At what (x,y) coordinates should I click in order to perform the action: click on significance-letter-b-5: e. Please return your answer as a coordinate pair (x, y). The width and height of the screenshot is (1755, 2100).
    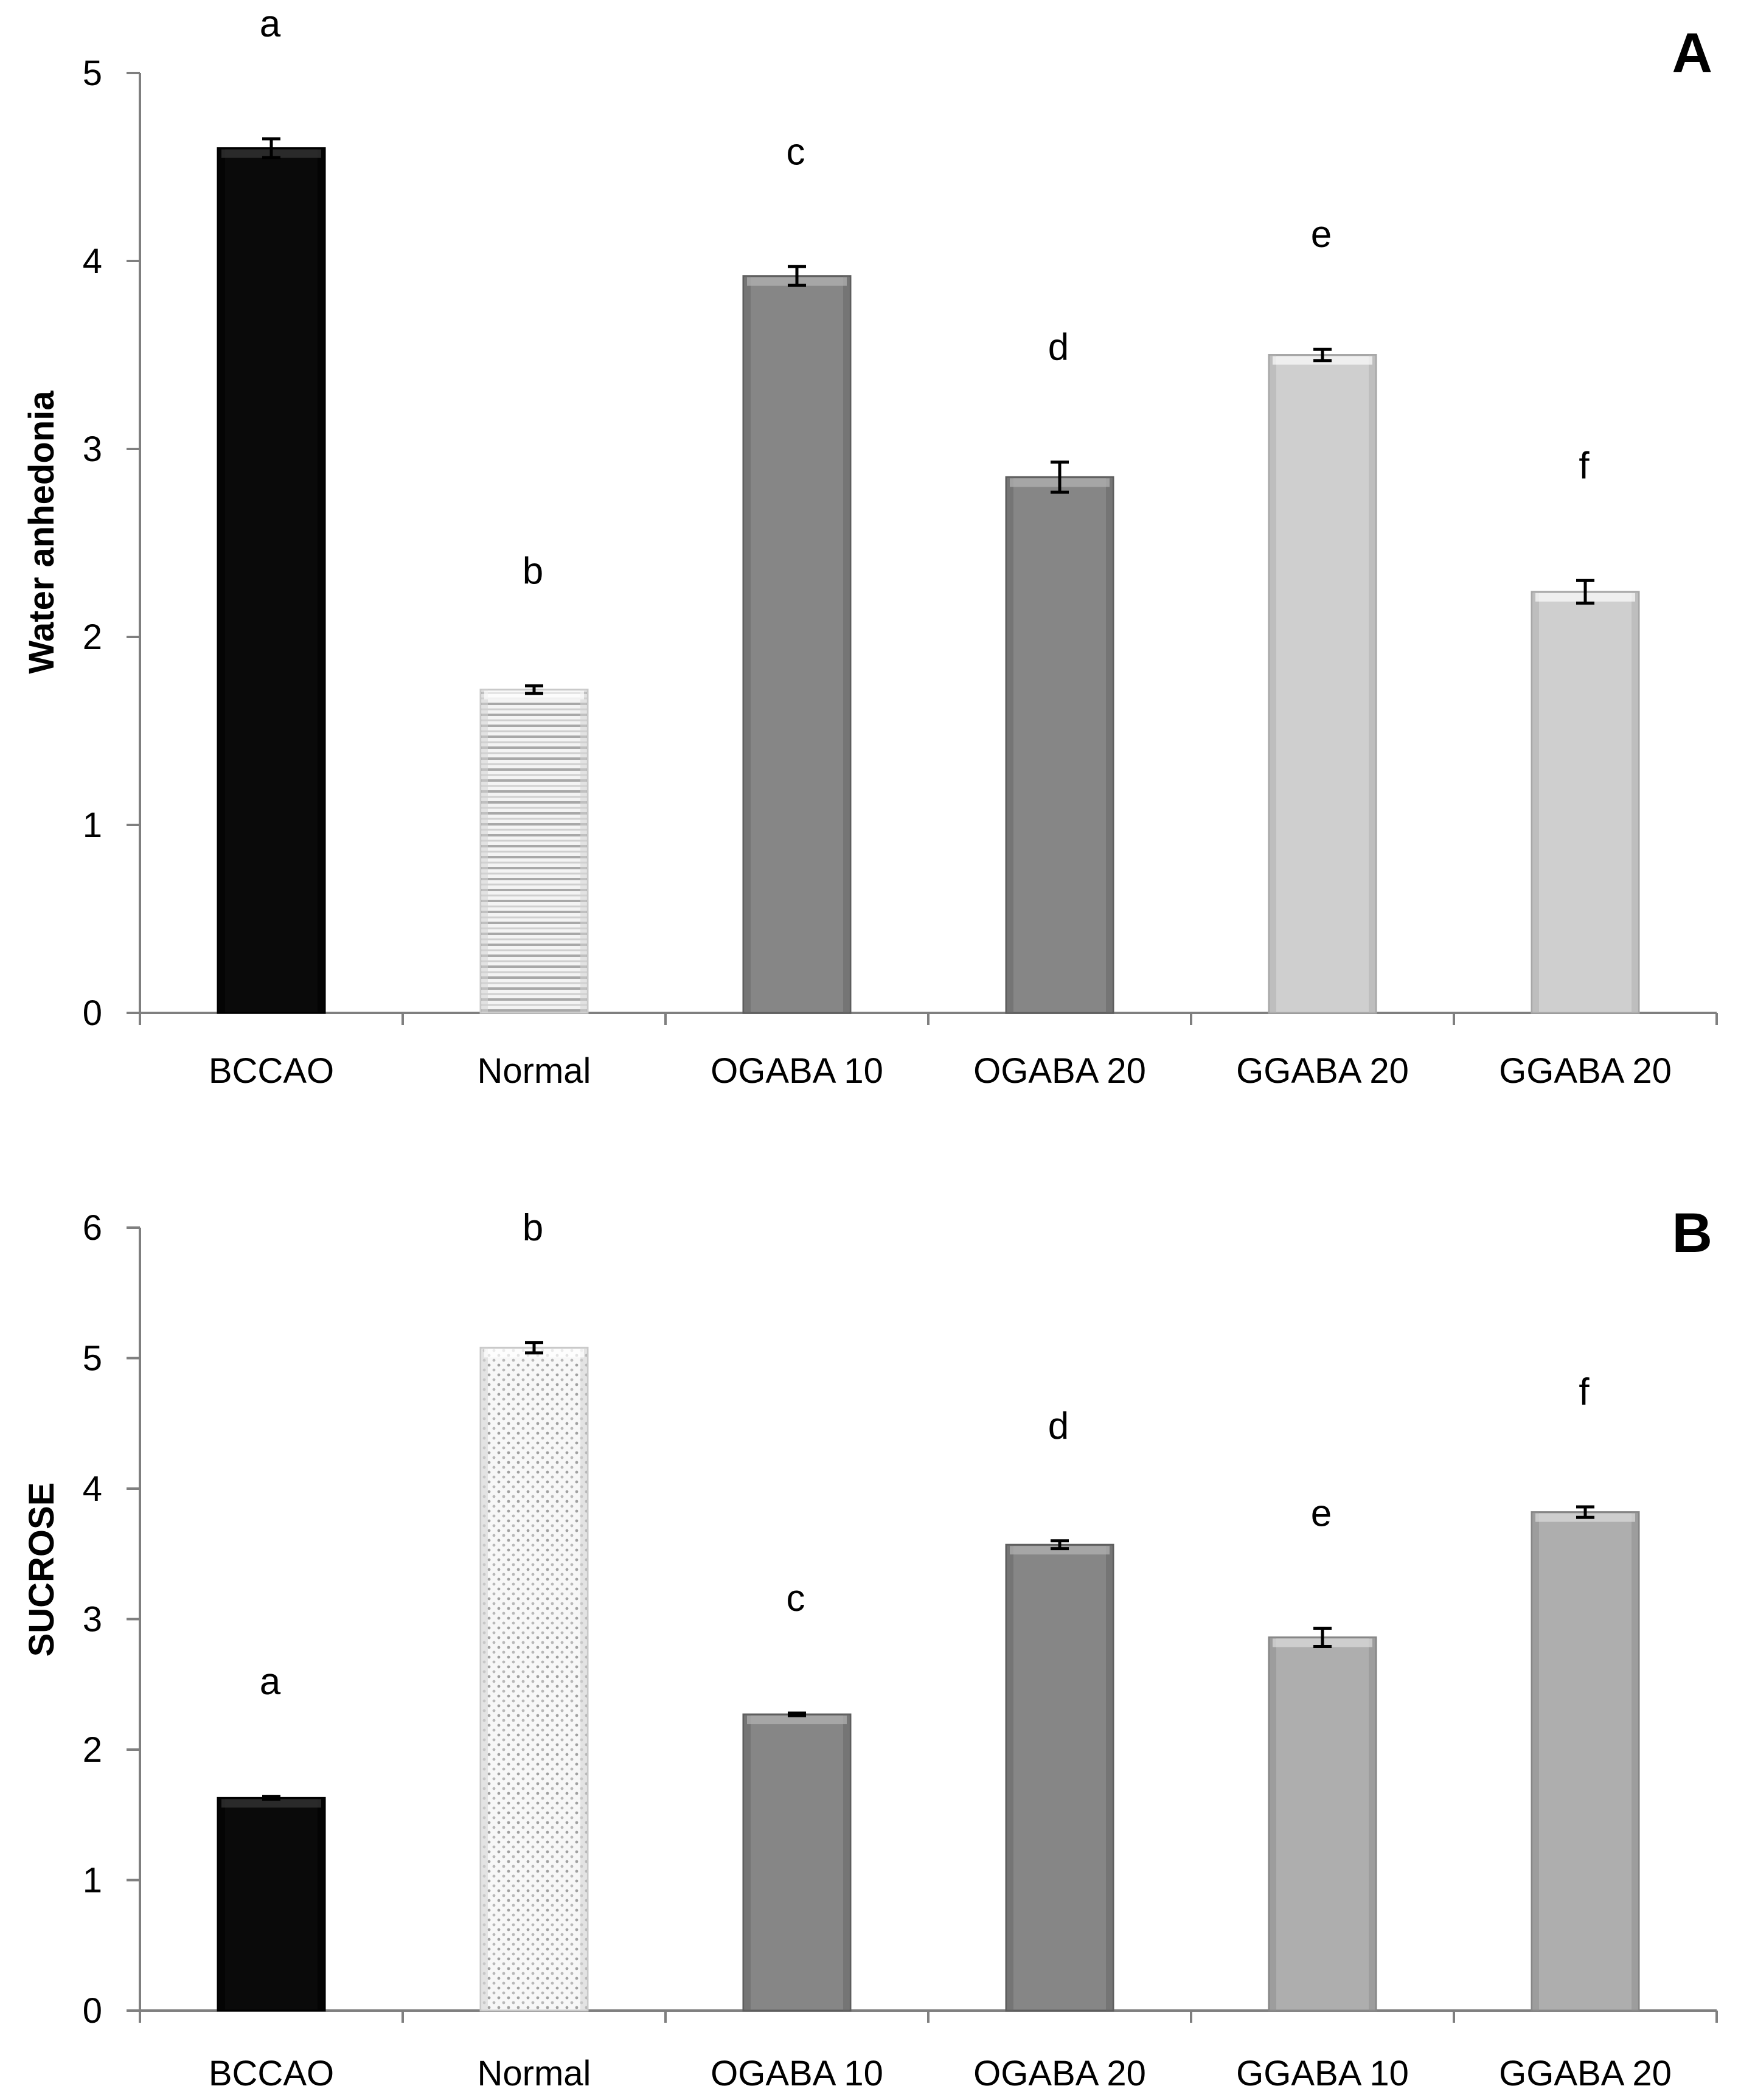
    Looking at the image, I should click on (1321, 1514).